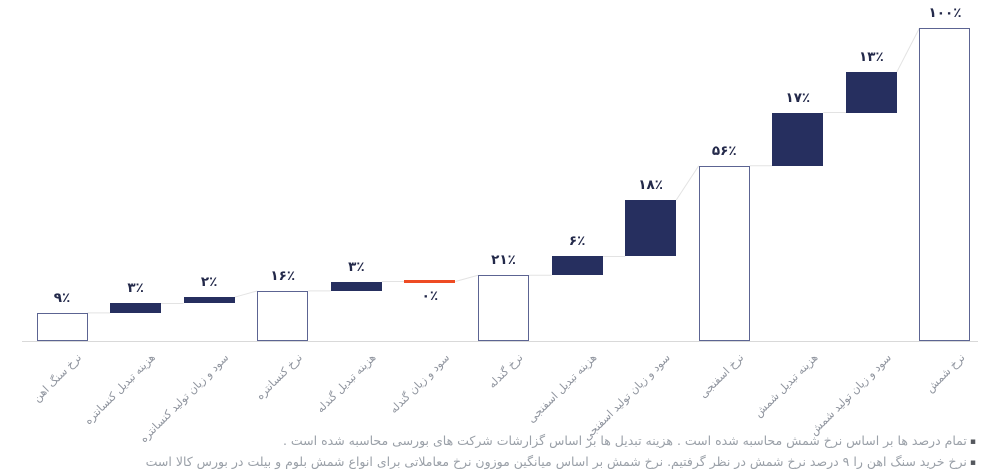 The width and height of the screenshot is (981, 474). Describe the element at coordinates (62, 297) in the screenshot. I see `bar-value-label: ۹٪` at that location.